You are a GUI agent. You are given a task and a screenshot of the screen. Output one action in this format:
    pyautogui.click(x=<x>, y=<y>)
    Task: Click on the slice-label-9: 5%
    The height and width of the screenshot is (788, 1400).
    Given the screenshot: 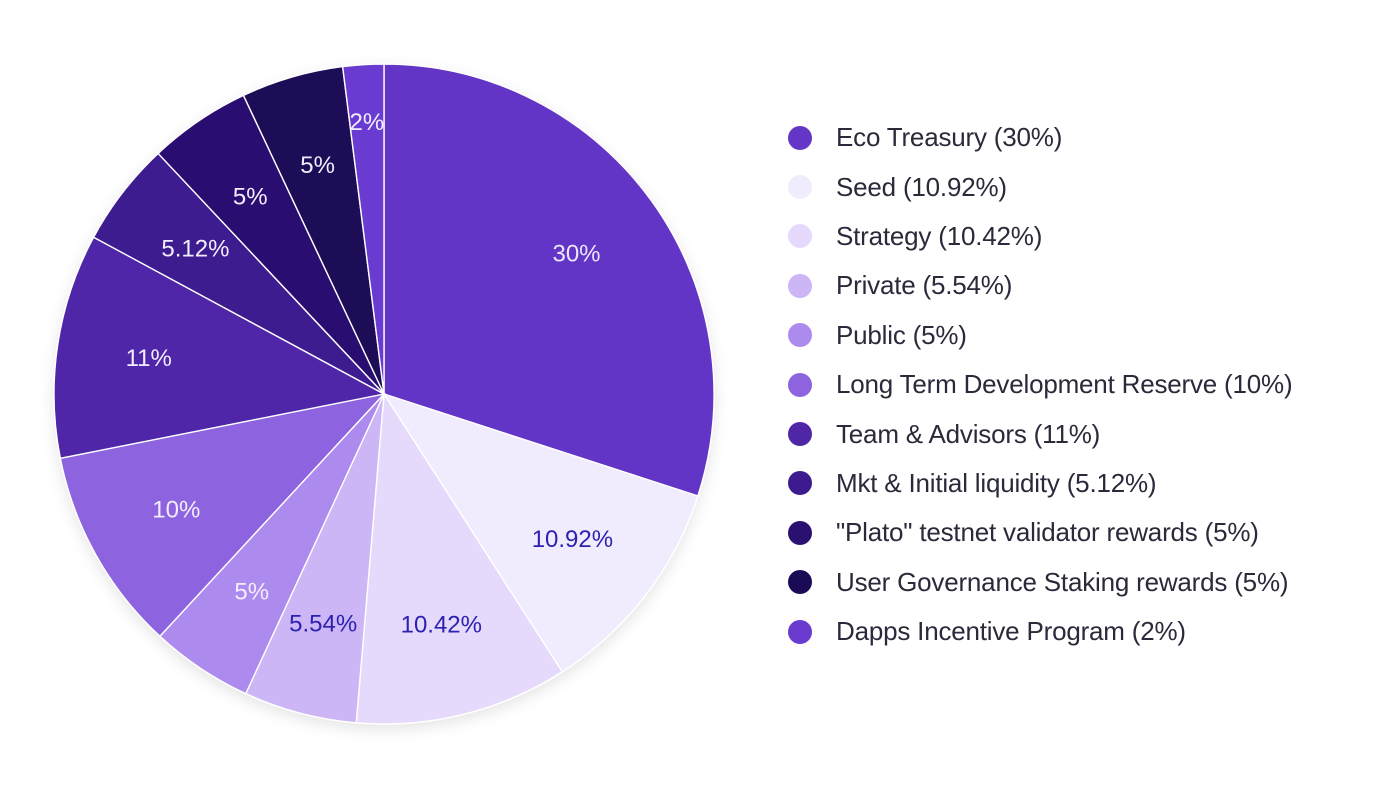 What is the action you would take?
    pyautogui.click(x=317, y=165)
    